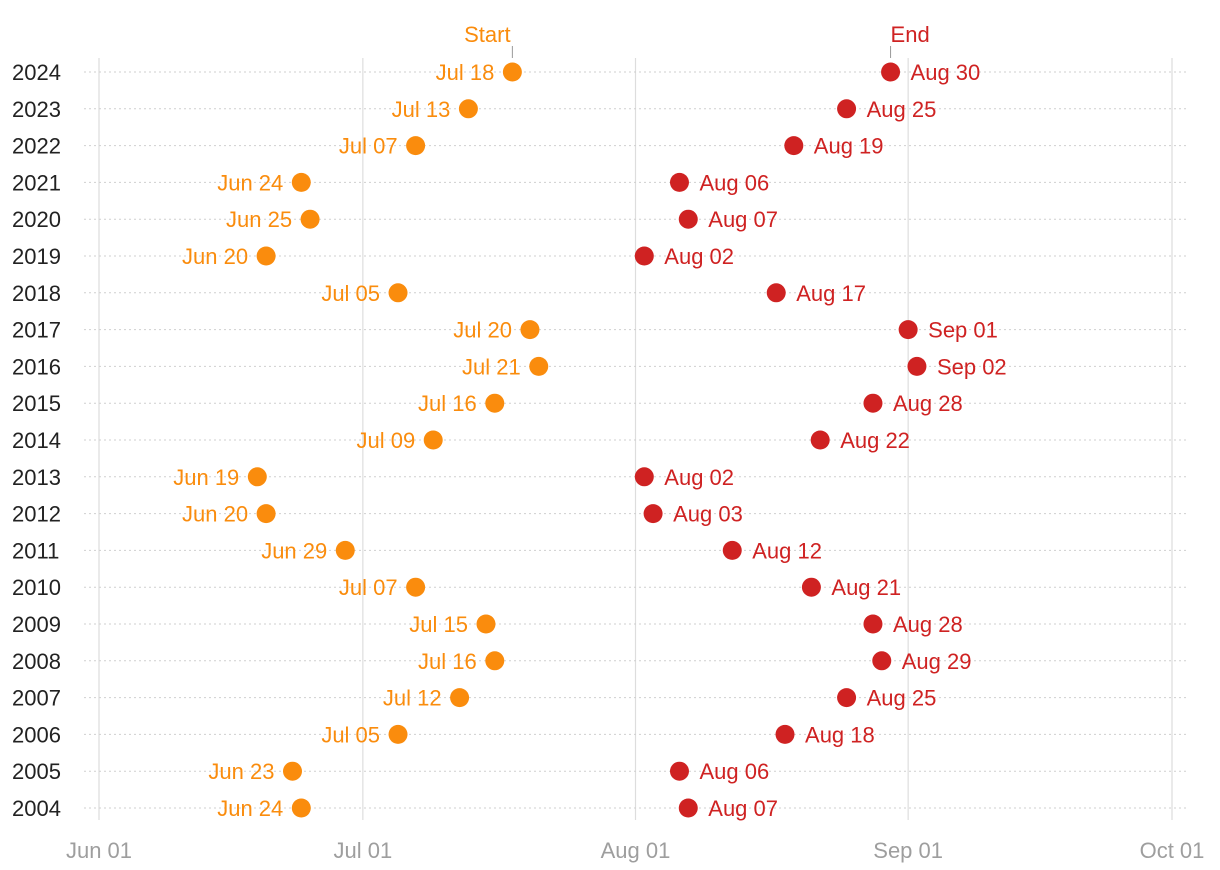 This screenshot has width=1220, height=870. What do you see at coordinates (787, 550) in the screenshot?
I see `end-date-label: Aug 12` at bounding box center [787, 550].